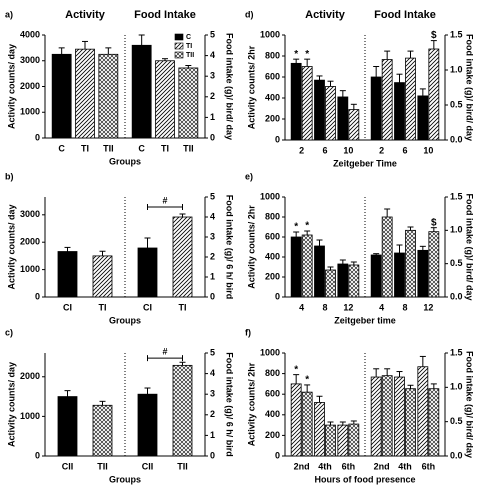 Image resolution: width=483 pixels, height=492 pixels. What do you see at coordinates (349, 466) in the screenshot?
I see `x-tick-label: 6th` at bounding box center [349, 466].